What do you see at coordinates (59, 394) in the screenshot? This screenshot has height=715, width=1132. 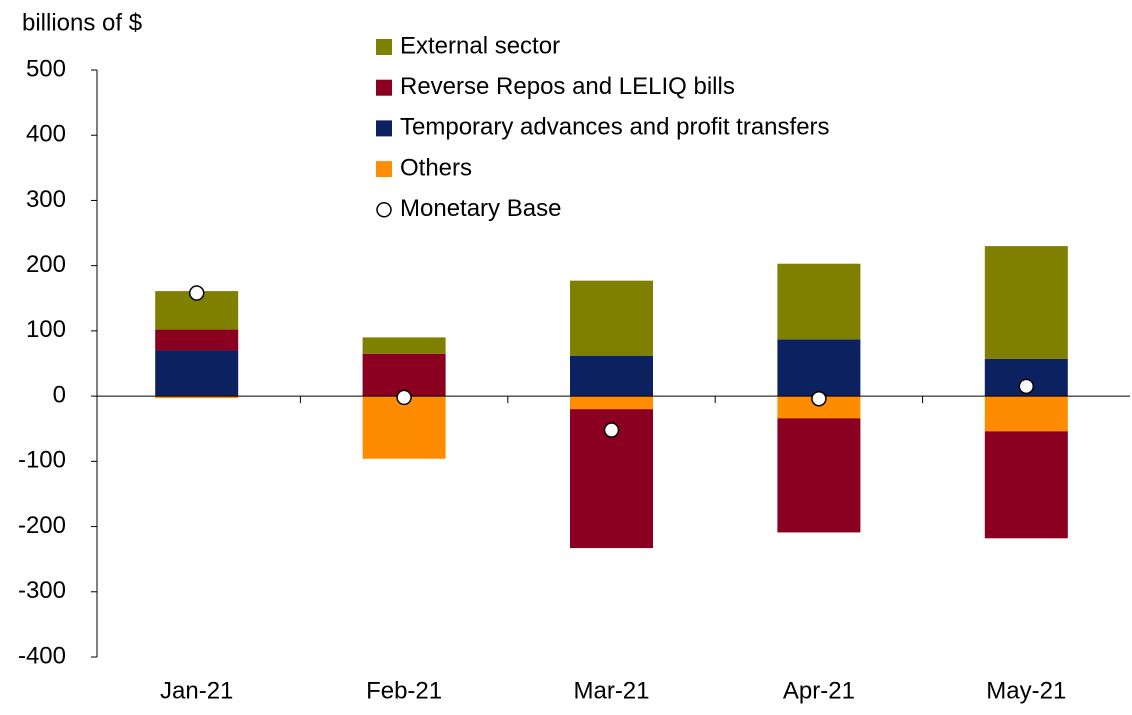 I see `y-tick-label: 0` at bounding box center [59, 394].